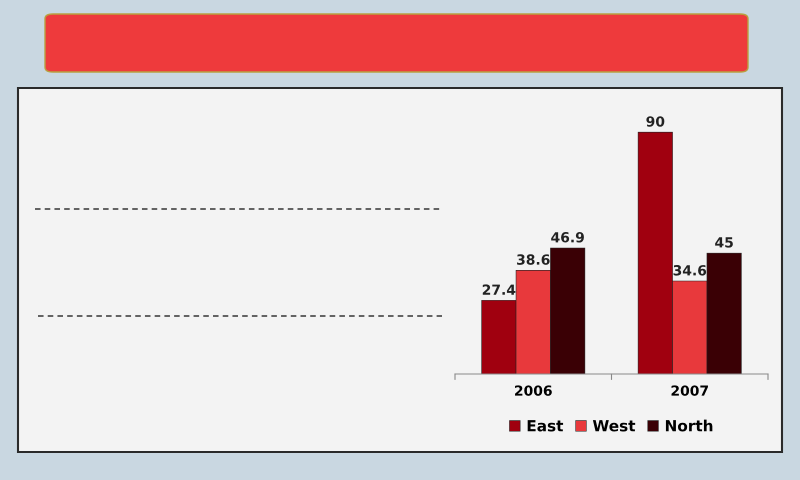 Image resolution: width=800 pixels, height=480 pixels. I want to click on x-tick-label: 2007, so click(690, 390).